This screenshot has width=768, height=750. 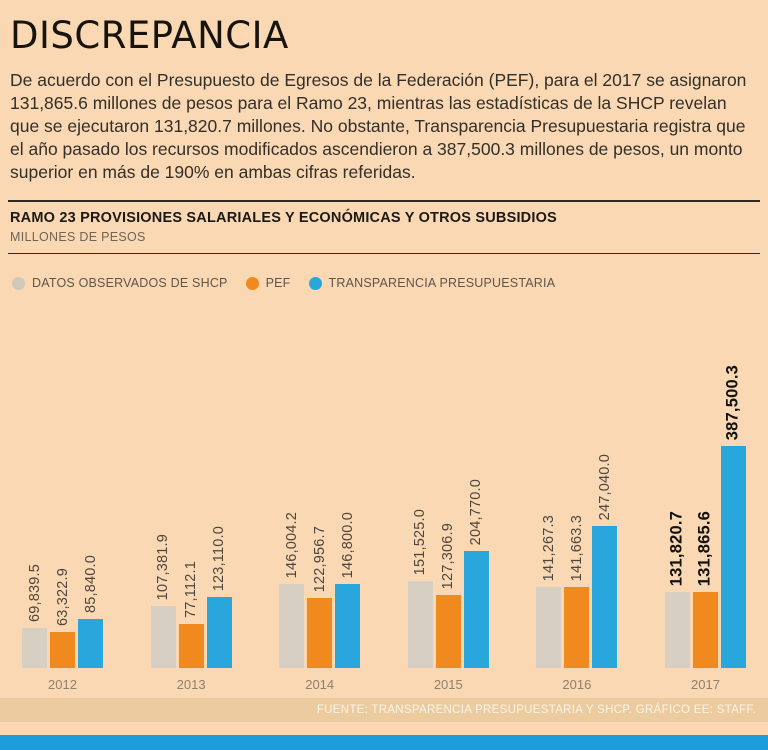 I want to click on bar-group: 141,267.3 141,663.3 247,040.0 2016, so click(x=577, y=567).